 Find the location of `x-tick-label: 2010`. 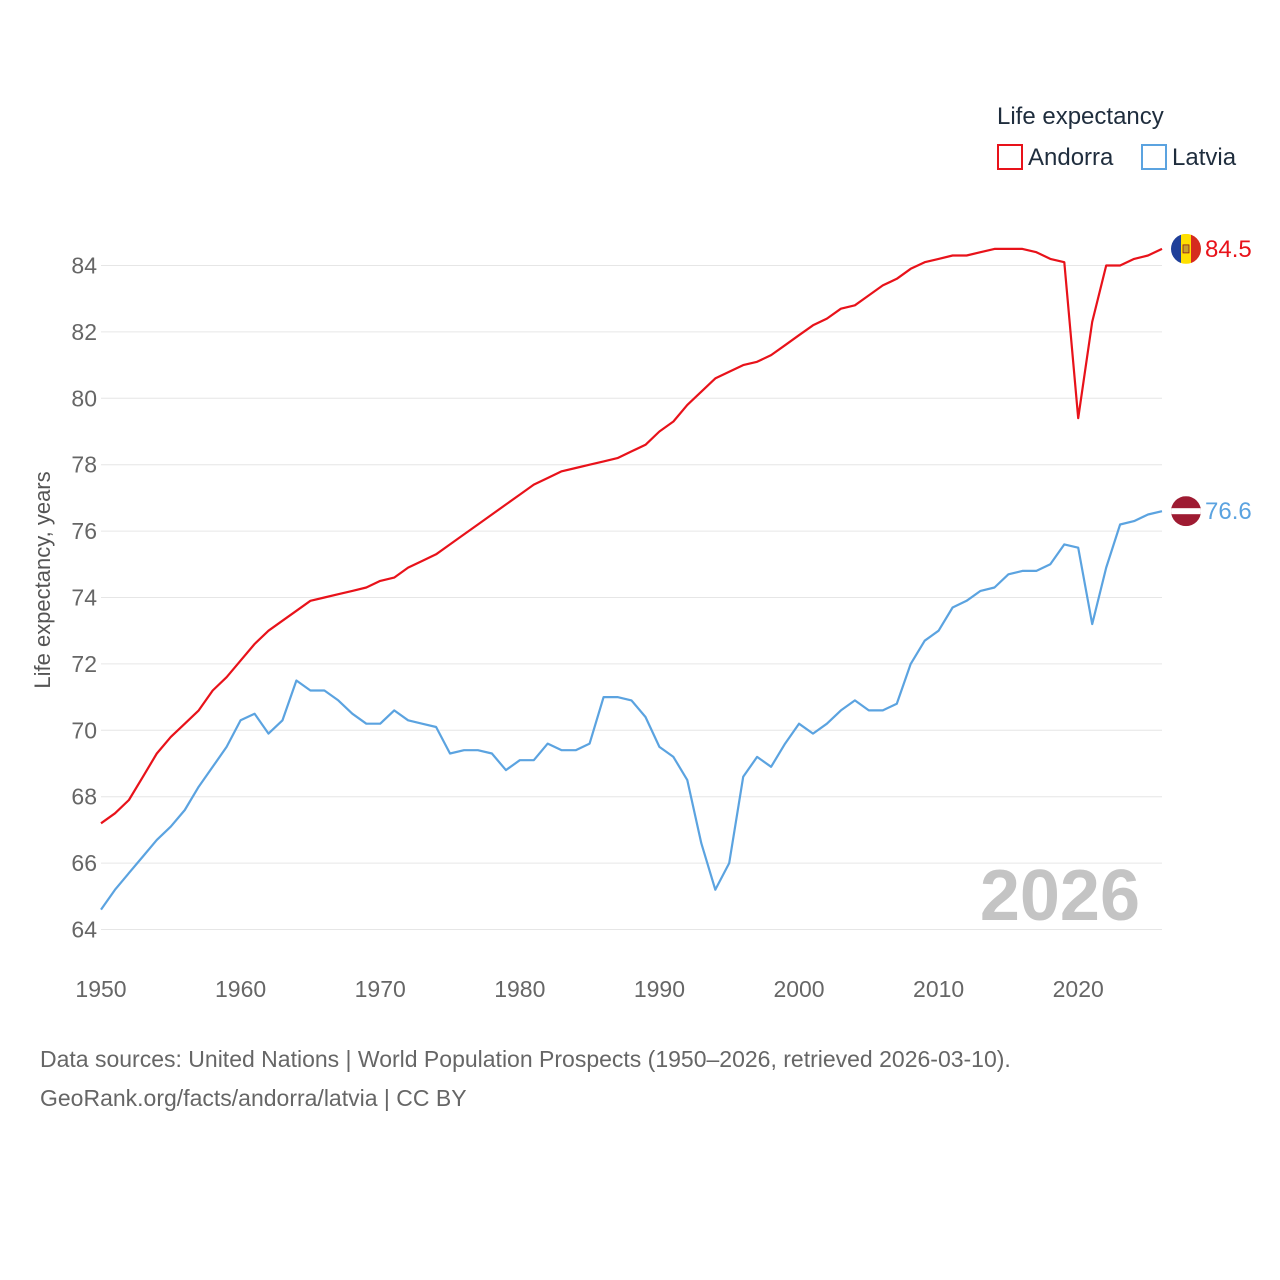

x-tick-label: 2010 is located at coordinates (938, 989).